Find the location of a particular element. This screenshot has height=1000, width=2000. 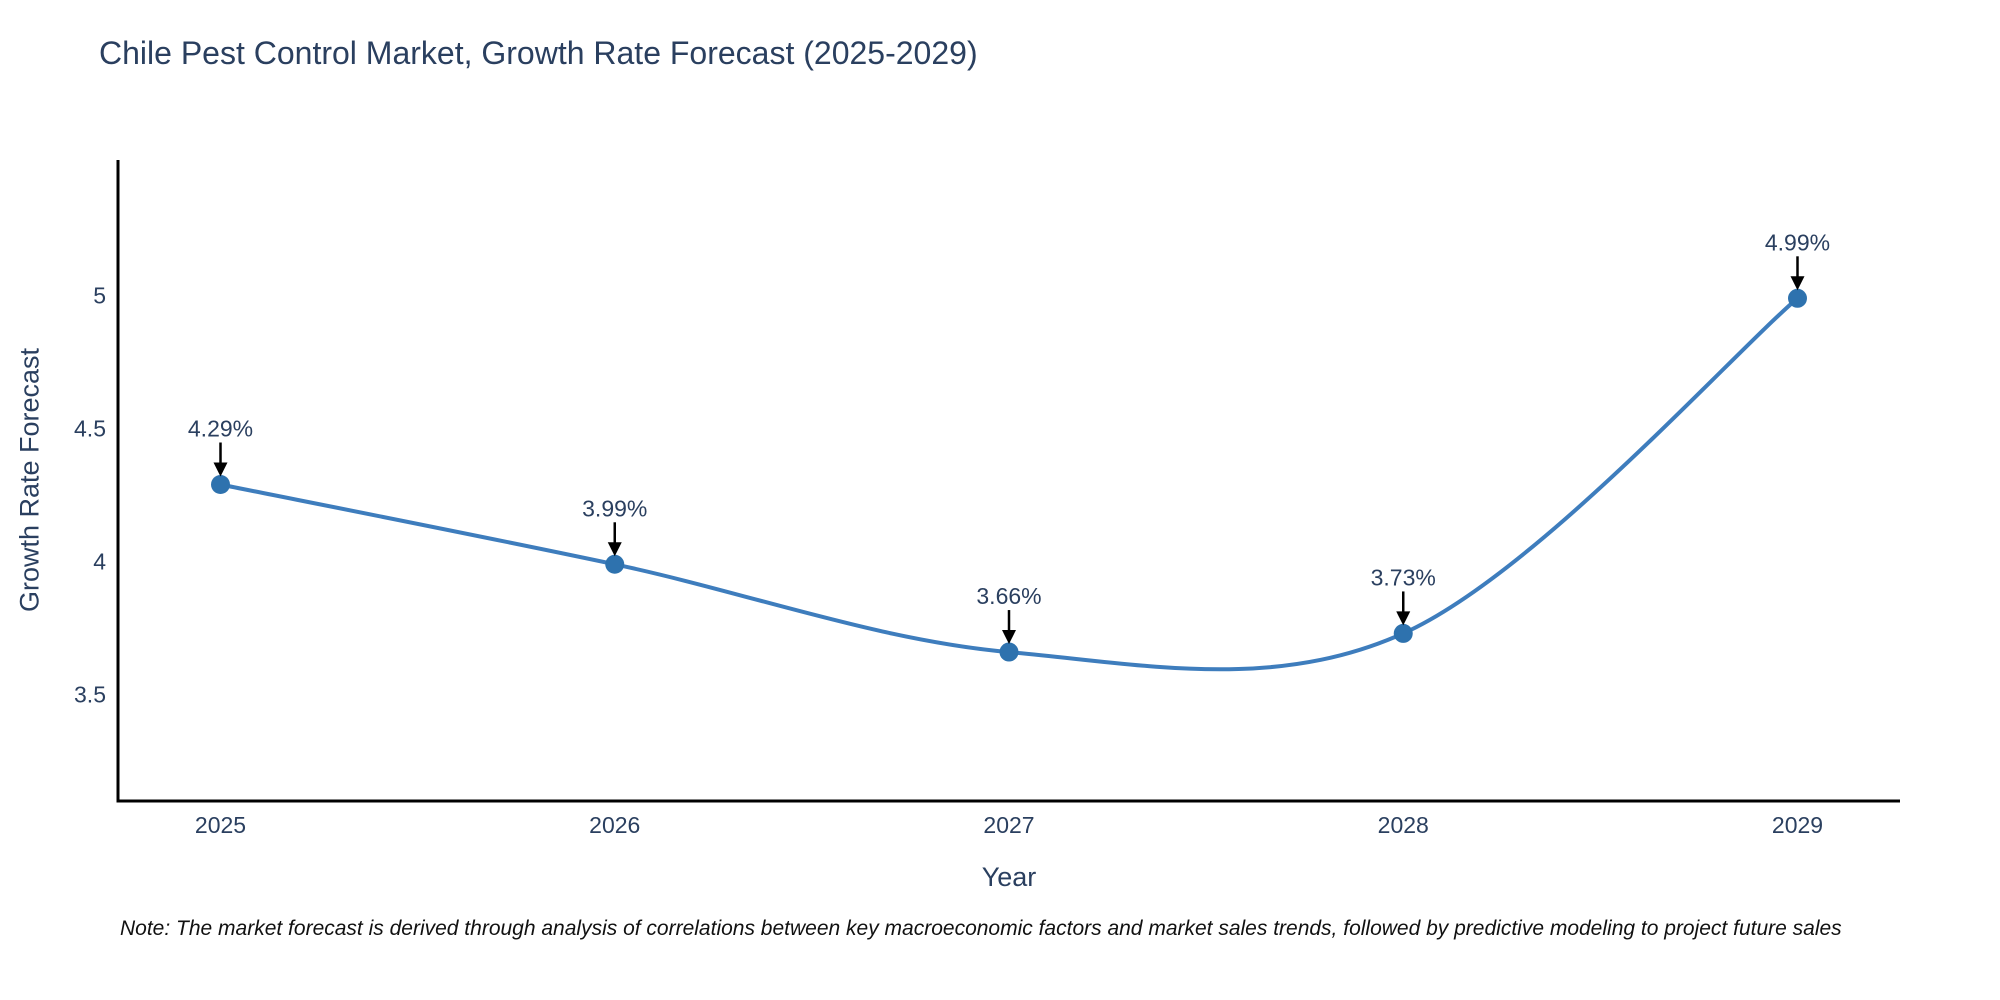

data-point-2028 is located at coordinates (1403, 633).